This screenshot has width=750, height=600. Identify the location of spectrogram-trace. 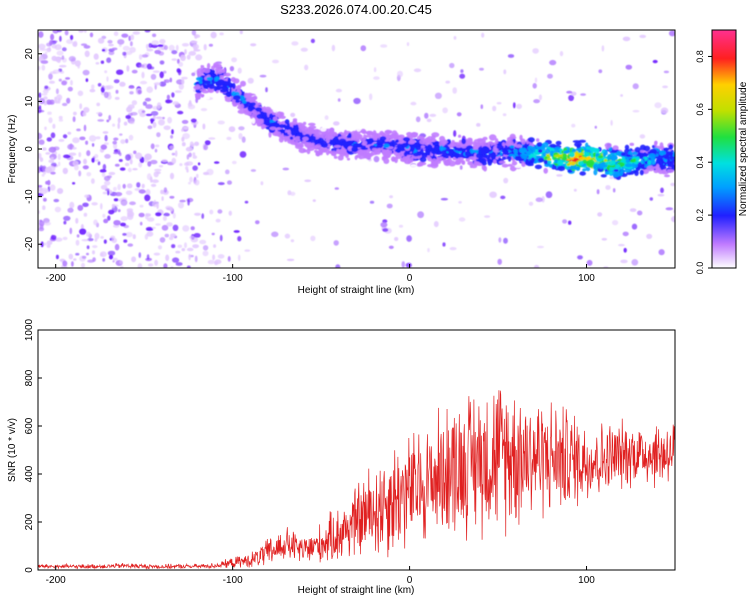
(434, 120).